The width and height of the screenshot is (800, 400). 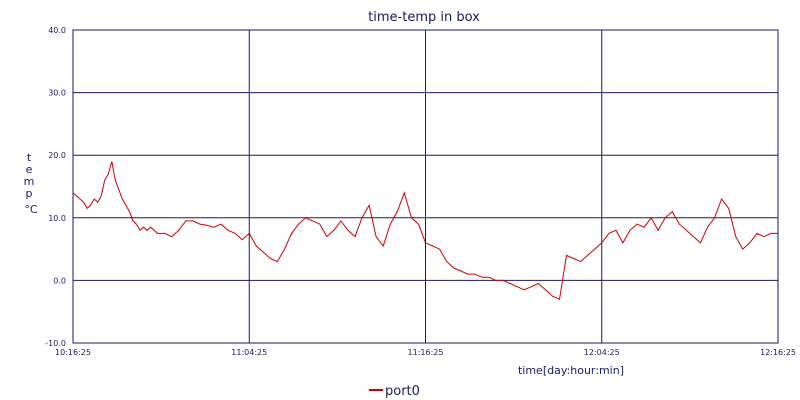 I want to click on x-tick-label: 11:16:25, so click(x=426, y=352).